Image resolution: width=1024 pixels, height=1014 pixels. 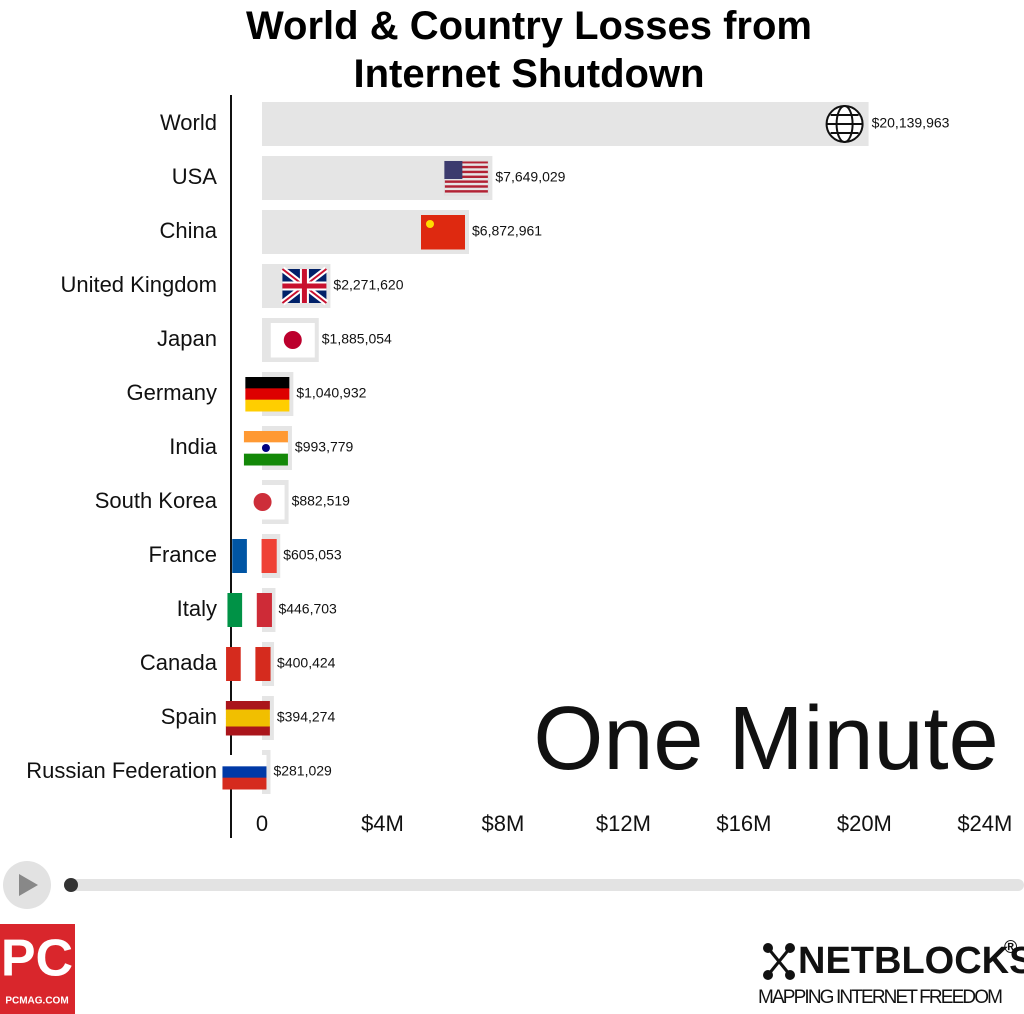 What do you see at coordinates (779, 961) in the screenshot?
I see `netblocks-icon` at bounding box center [779, 961].